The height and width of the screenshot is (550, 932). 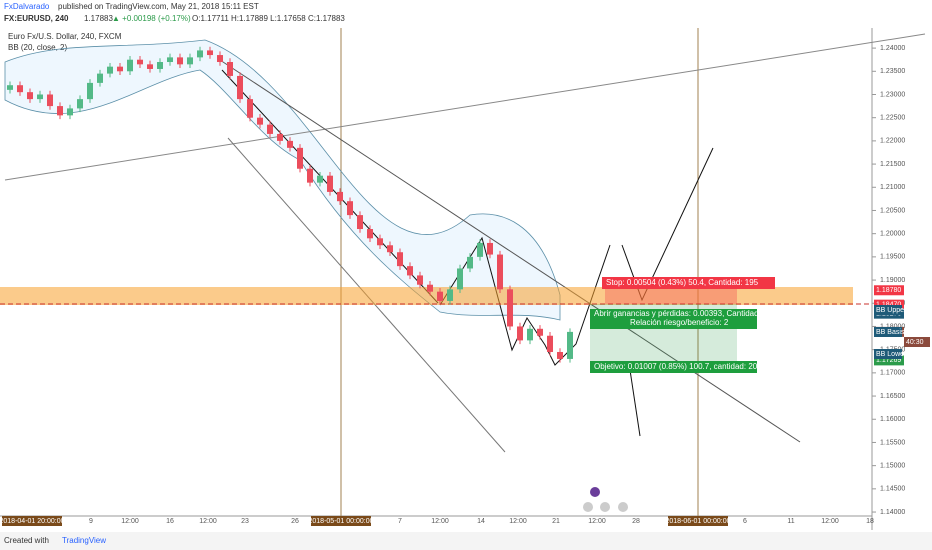 I want to click on x-tick-label: 2018-06-01 00:00:00, so click(x=698, y=521).